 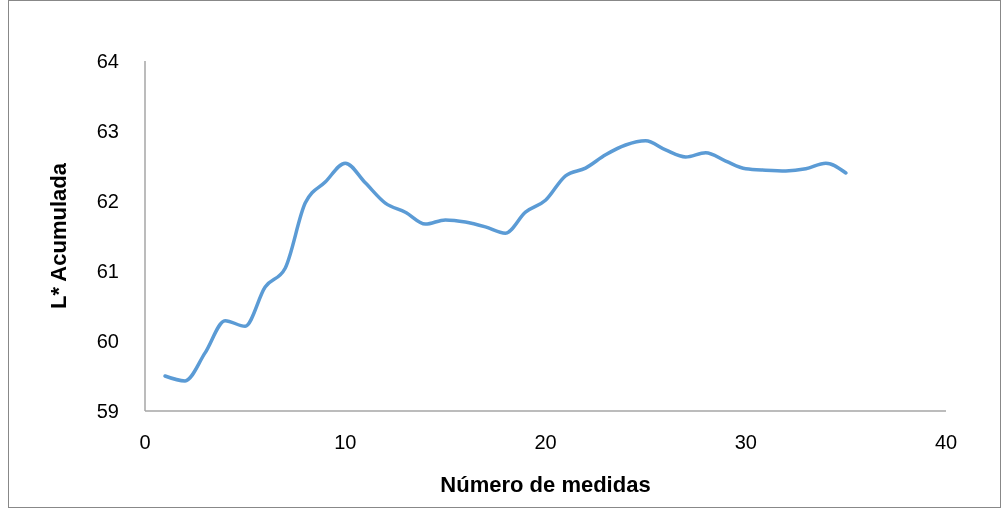 What do you see at coordinates (107, 271) in the screenshot?
I see `y-tick-label: 61` at bounding box center [107, 271].